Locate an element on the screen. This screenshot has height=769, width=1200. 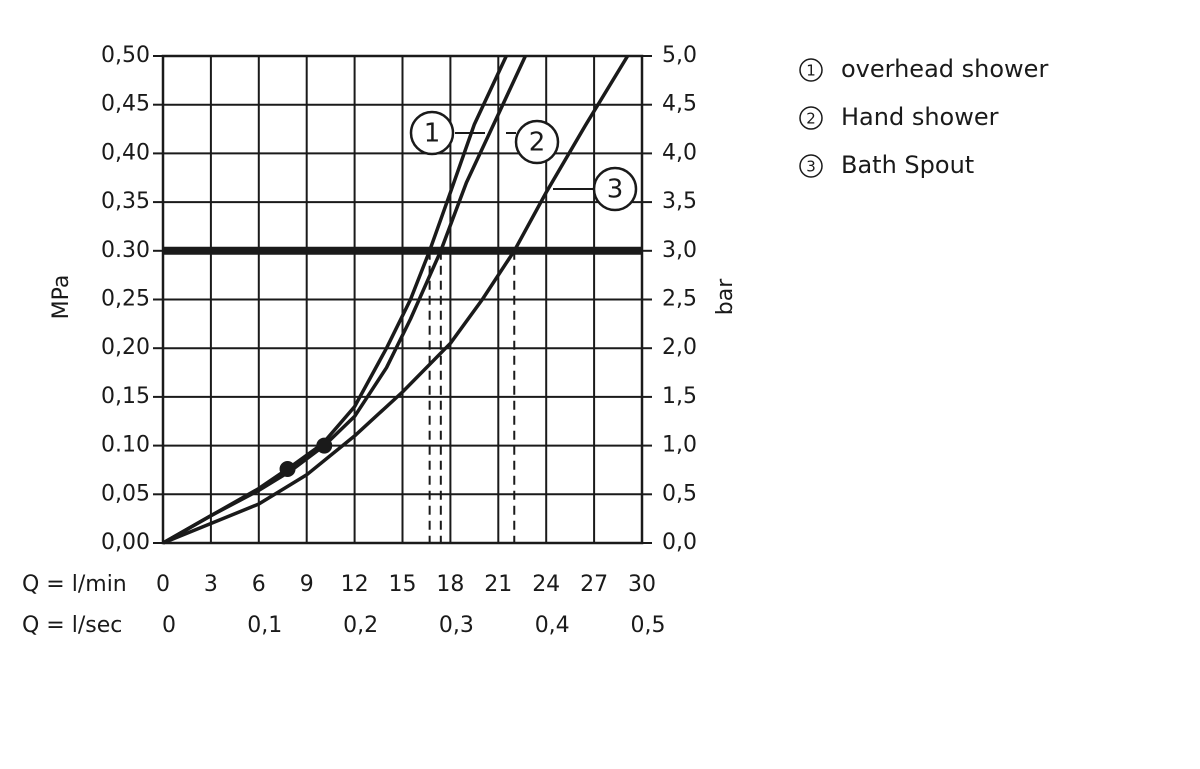
x-tick-label: 27 is located at coordinates (594, 584).